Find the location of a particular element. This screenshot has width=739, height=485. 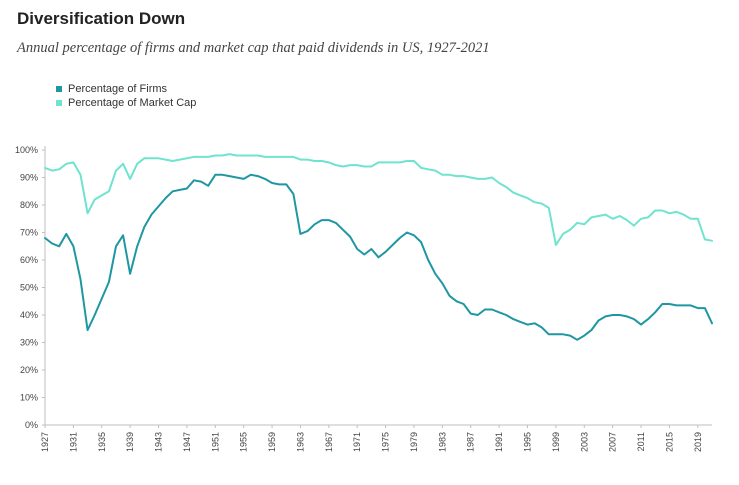

x-tick-label: 1927 is located at coordinates (45, 442).